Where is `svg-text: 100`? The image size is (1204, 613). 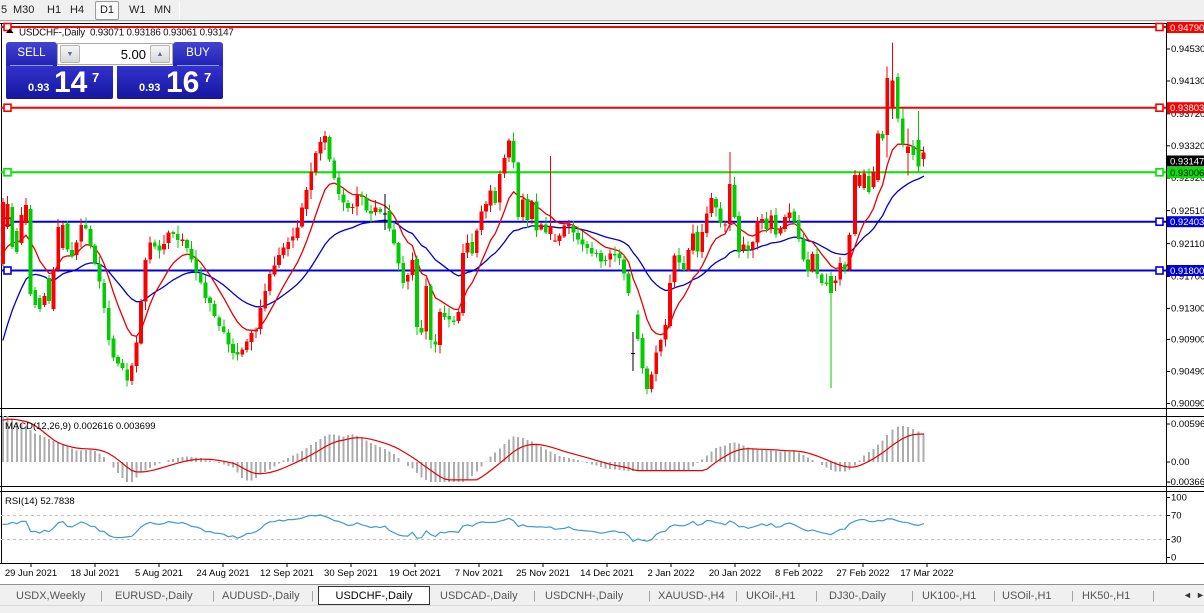
svg-text: 100 is located at coordinates (1179, 498).